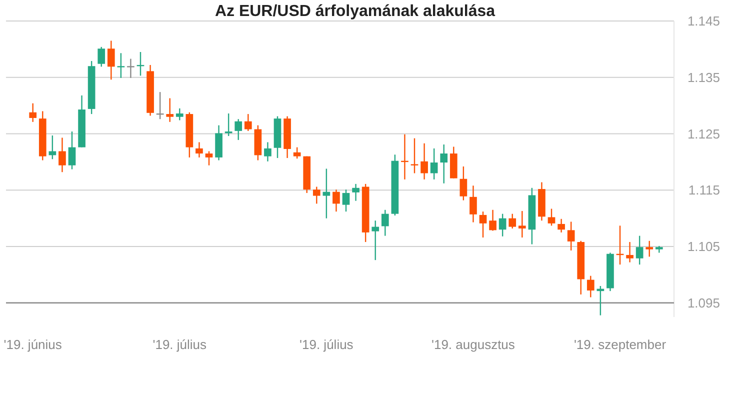 The width and height of the screenshot is (730, 410). What do you see at coordinates (703, 21) in the screenshot?
I see `y-tick-label: 1.145` at bounding box center [703, 21].